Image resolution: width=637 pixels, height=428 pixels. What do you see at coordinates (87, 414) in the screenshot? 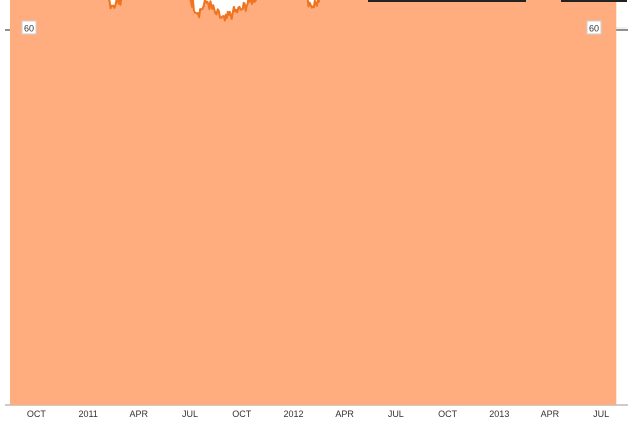
I see `x-tick-label: 2011` at bounding box center [87, 414].